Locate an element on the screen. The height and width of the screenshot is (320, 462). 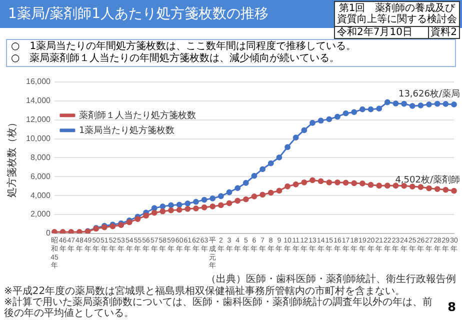
text: ※平成22年度の薬局数は宮城県と福島県相双保健福祉事務所管轄内の市町村を含まない。 is located at coordinates (205, 291).